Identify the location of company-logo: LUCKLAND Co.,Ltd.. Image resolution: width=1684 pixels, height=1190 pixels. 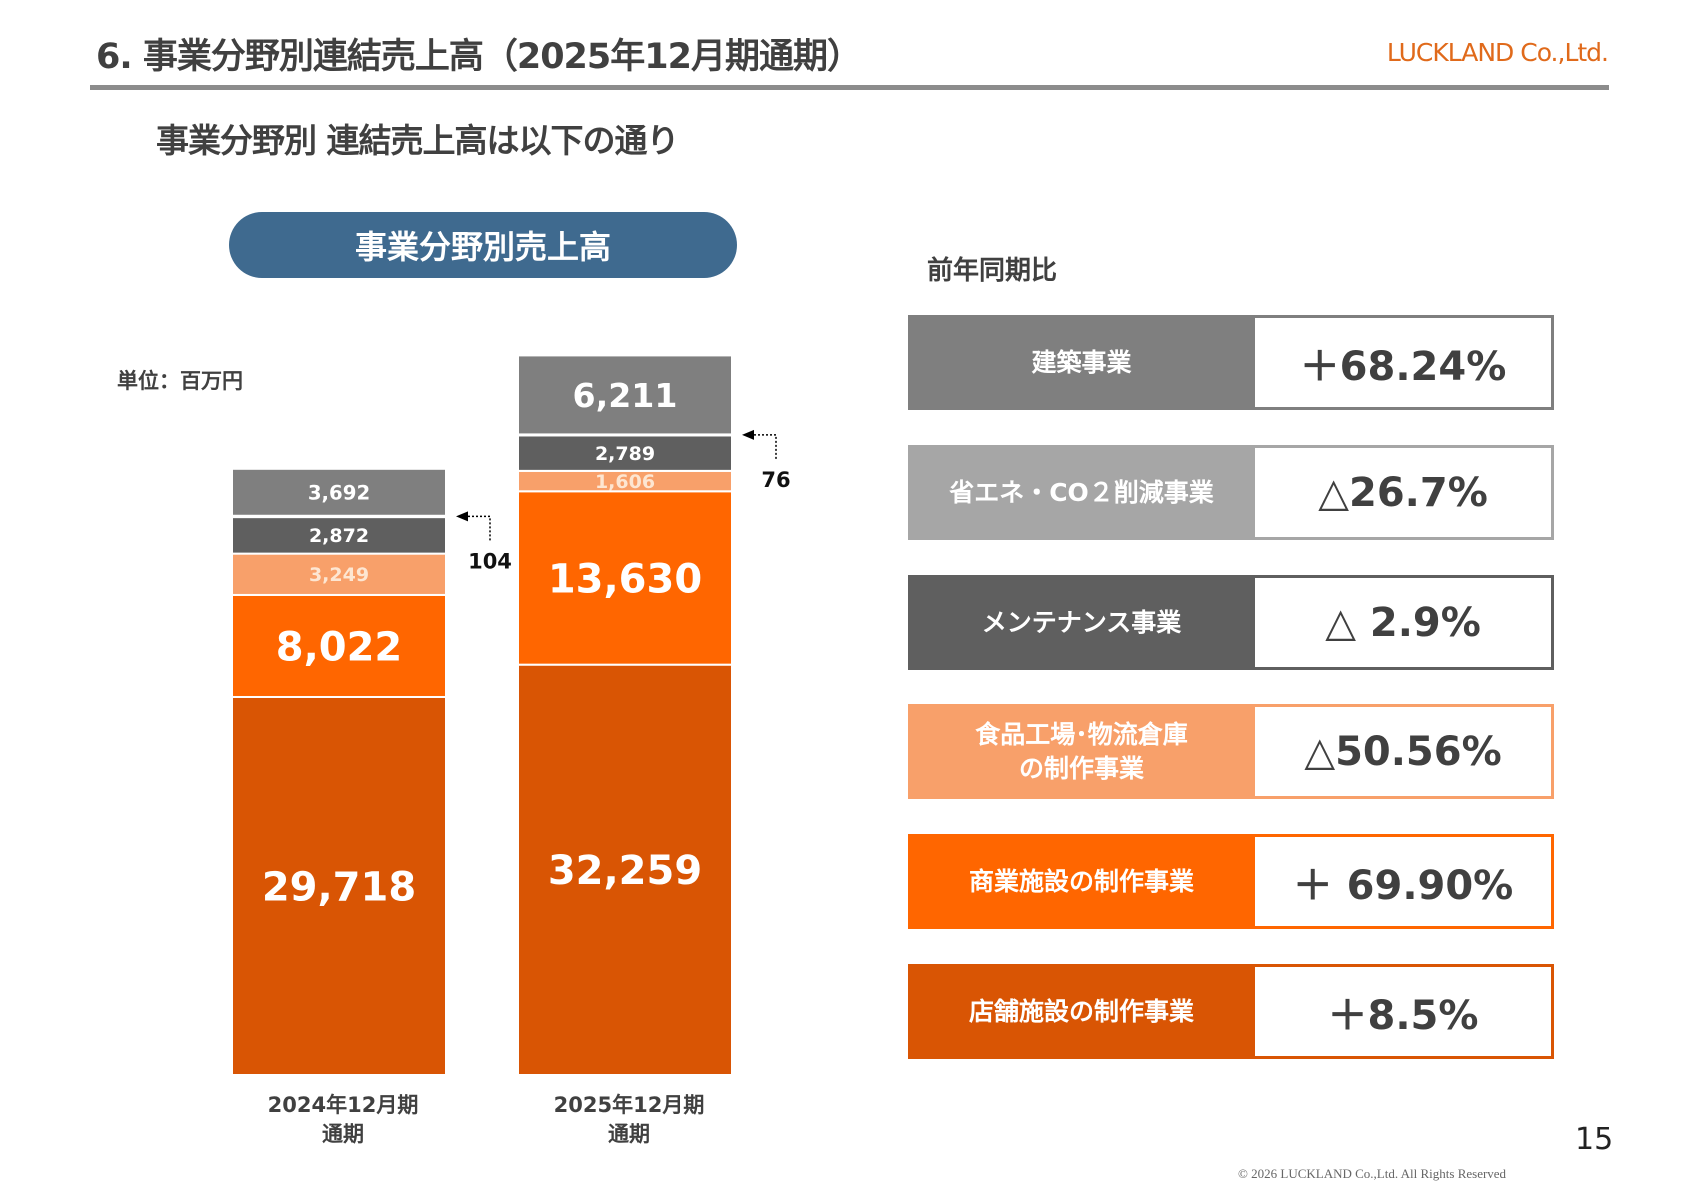
(1497, 52).